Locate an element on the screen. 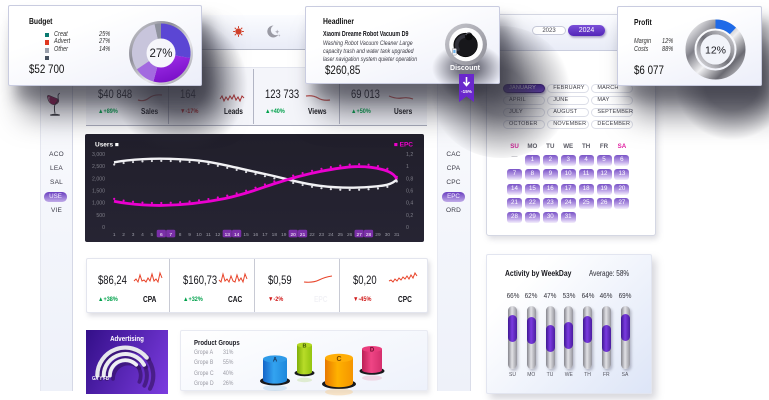  svg-text: 21 is located at coordinates (303, 235).